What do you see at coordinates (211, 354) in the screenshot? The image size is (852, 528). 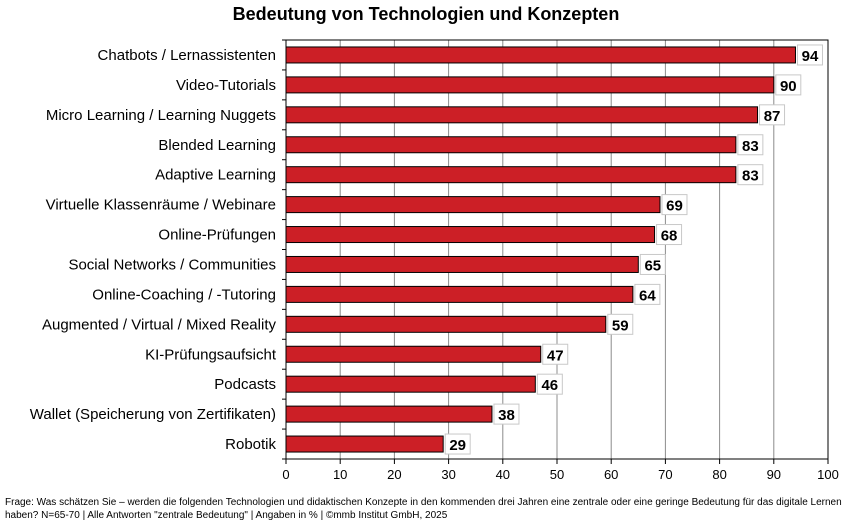 I see `category-label: KI-Prüfungsaufsicht` at bounding box center [211, 354].